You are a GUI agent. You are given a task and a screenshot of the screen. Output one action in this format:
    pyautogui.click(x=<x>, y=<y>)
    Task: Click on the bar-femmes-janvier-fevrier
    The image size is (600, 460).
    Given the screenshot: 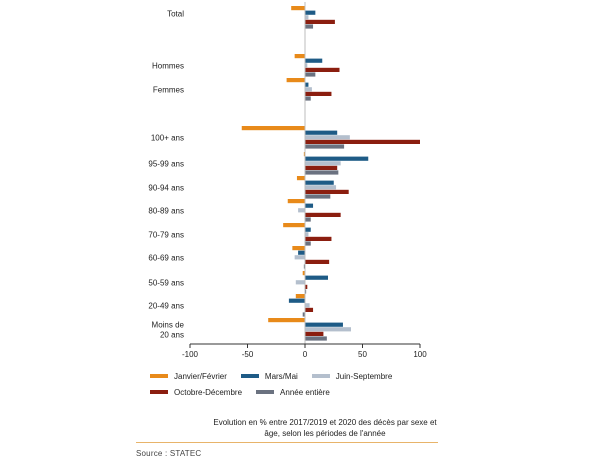 What is the action you would take?
    pyautogui.click(x=295, y=80)
    